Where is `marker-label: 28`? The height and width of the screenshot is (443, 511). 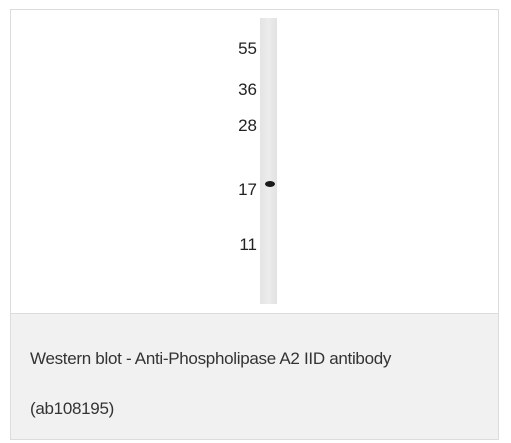
marker-label: 28 is located at coordinates (247, 125).